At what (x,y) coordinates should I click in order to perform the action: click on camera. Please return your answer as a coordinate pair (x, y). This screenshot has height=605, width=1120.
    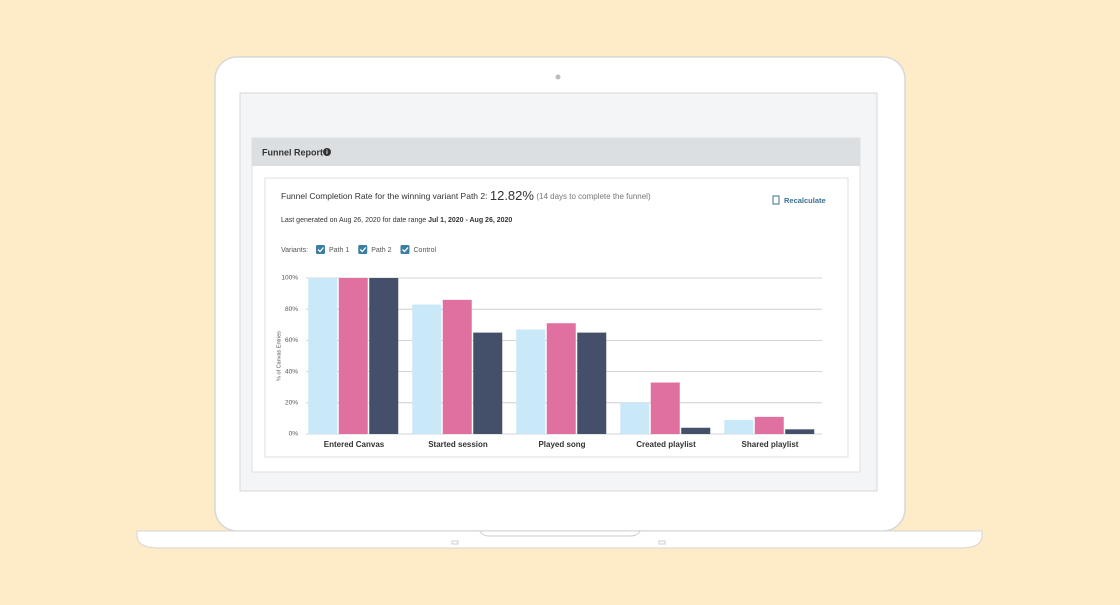
    Looking at the image, I should click on (558, 77).